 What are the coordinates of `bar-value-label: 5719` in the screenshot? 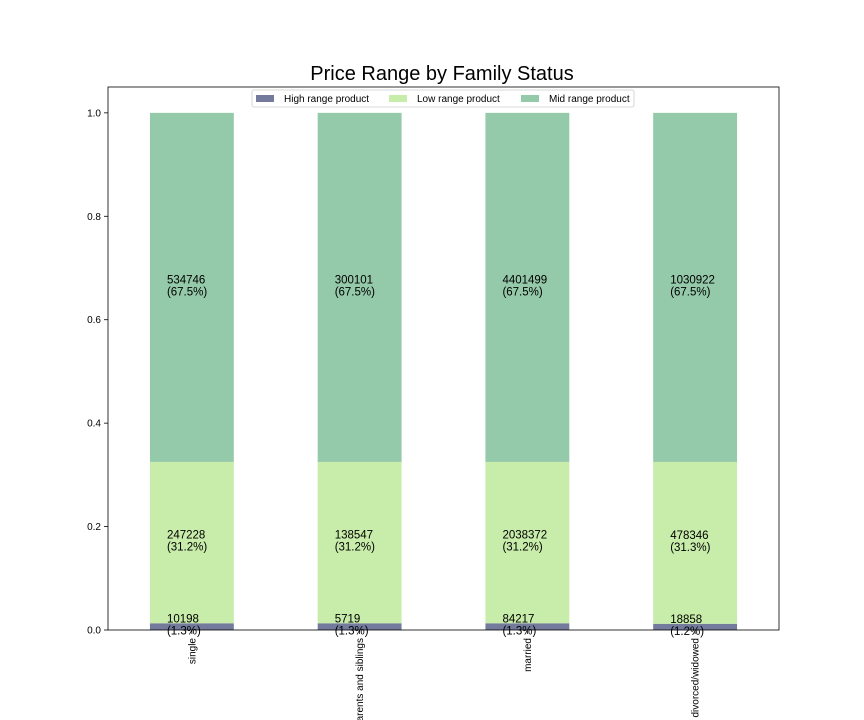 It's located at (348, 620).